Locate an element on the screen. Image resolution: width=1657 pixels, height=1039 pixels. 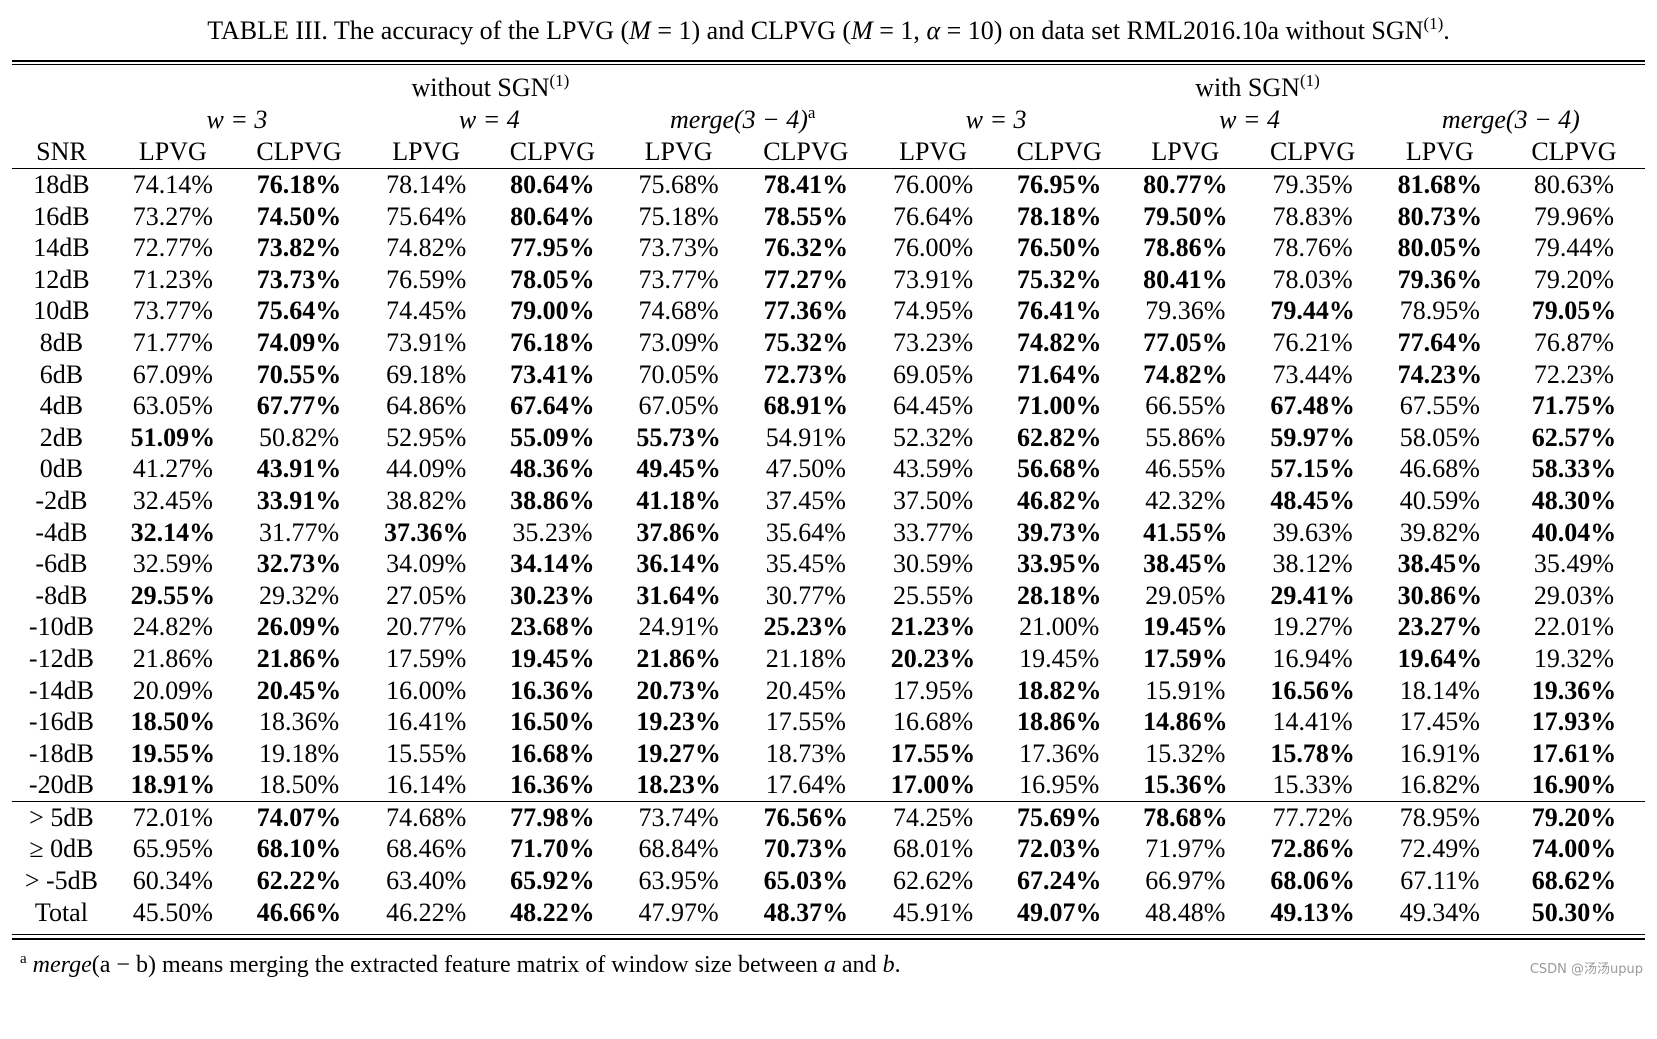
accuracy-cell: 17.55% is located at coordinates (933, 753).